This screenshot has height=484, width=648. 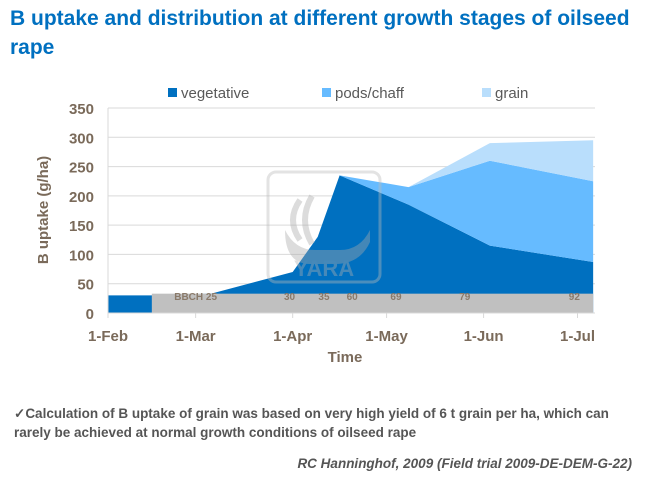 I want to click on legend: vegetative pods/chaff grain, so click(x=348, y=93).